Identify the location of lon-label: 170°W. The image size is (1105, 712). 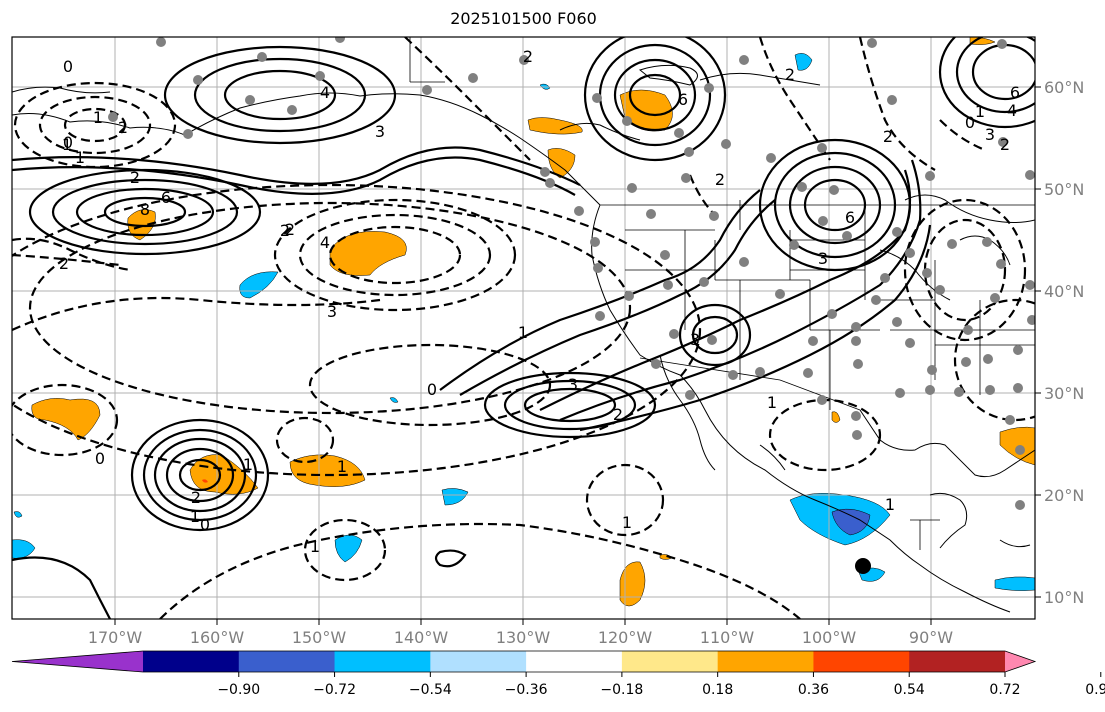
(115, 637).